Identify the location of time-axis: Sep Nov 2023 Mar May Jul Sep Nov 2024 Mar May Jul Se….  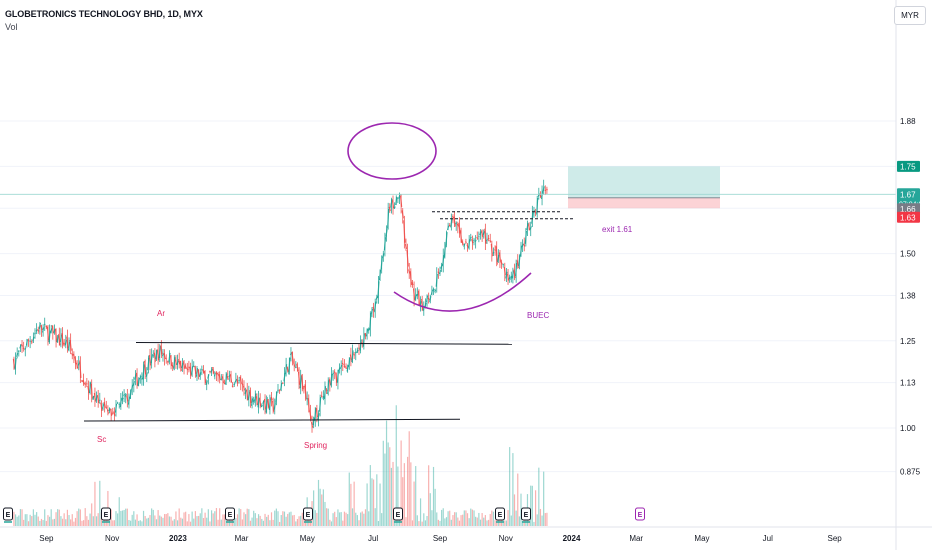
(466, 534).